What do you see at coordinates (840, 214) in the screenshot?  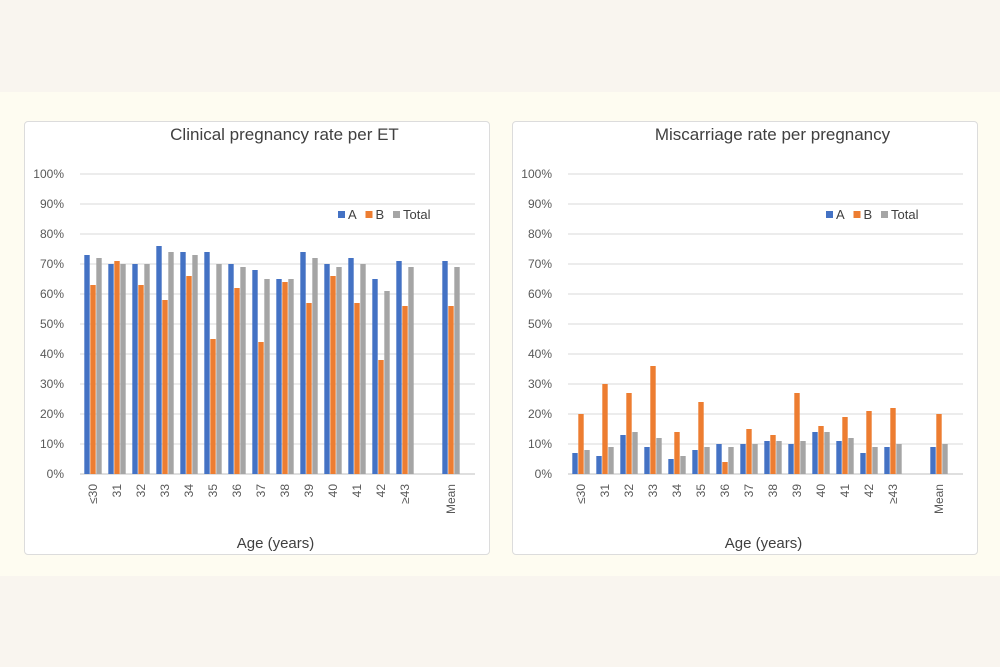 I see `legend-label-a: A` at bounding box center [840, 214].